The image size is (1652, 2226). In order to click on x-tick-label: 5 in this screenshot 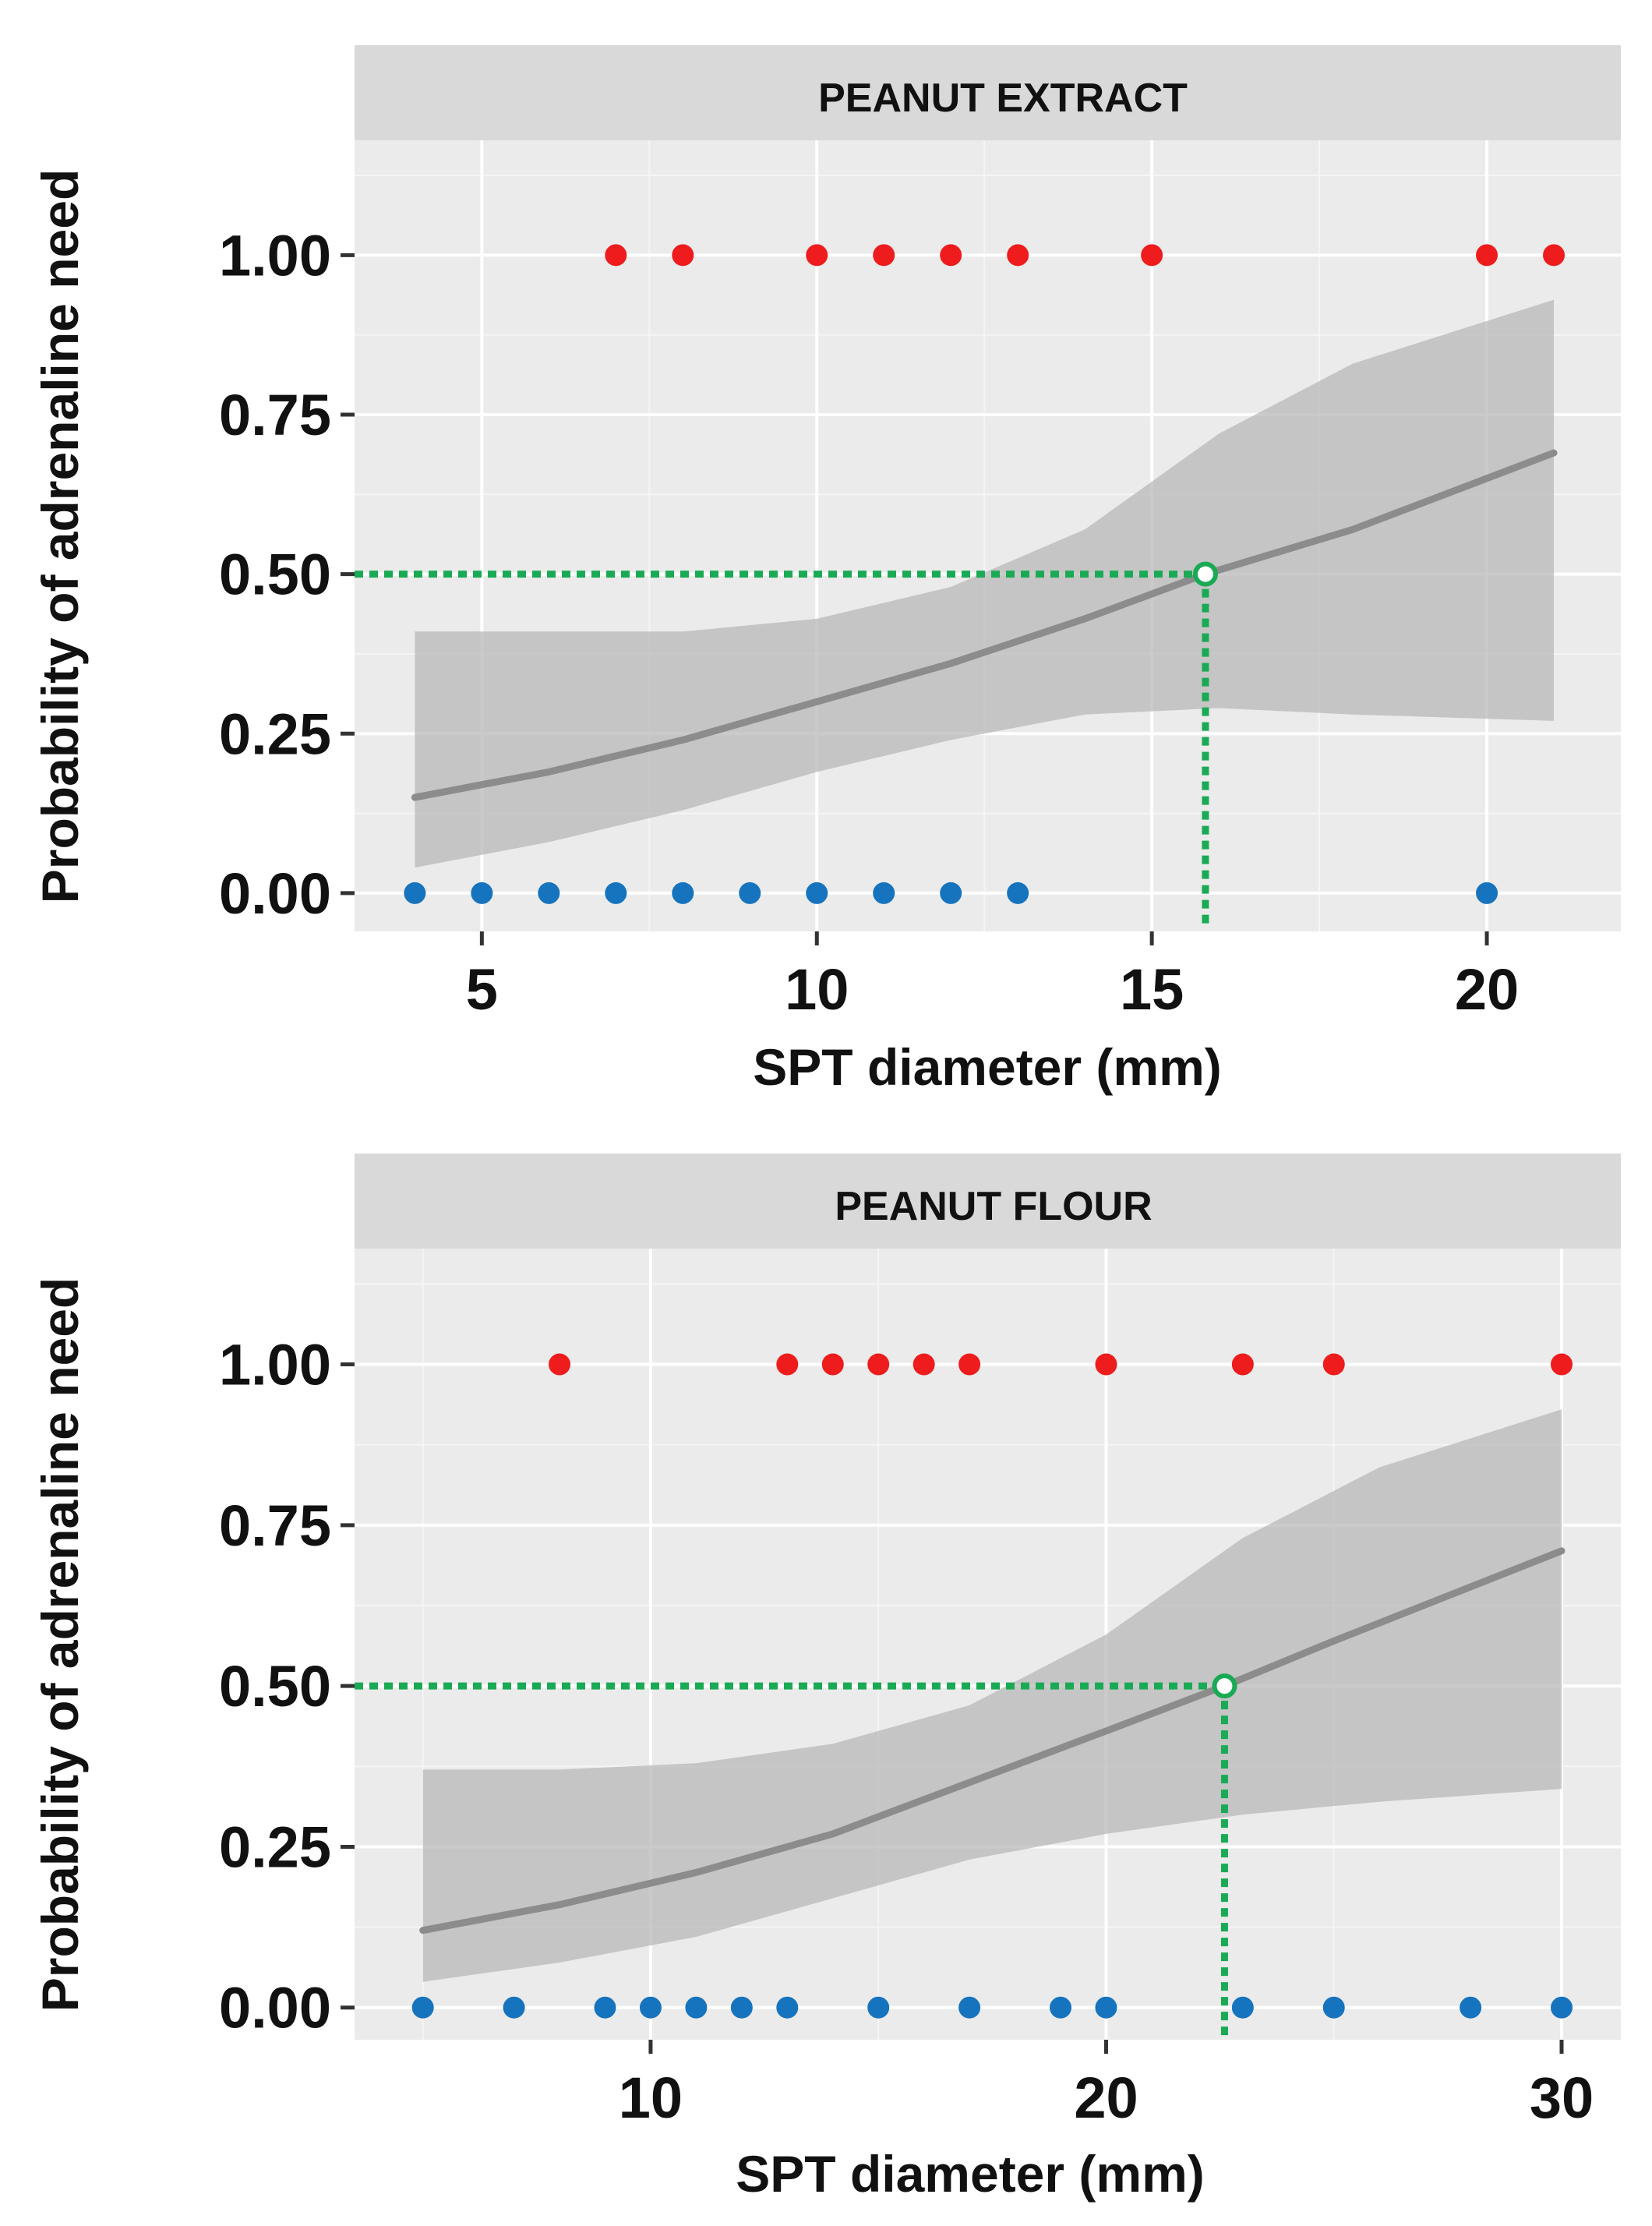, I will do `click(482, 989)`.